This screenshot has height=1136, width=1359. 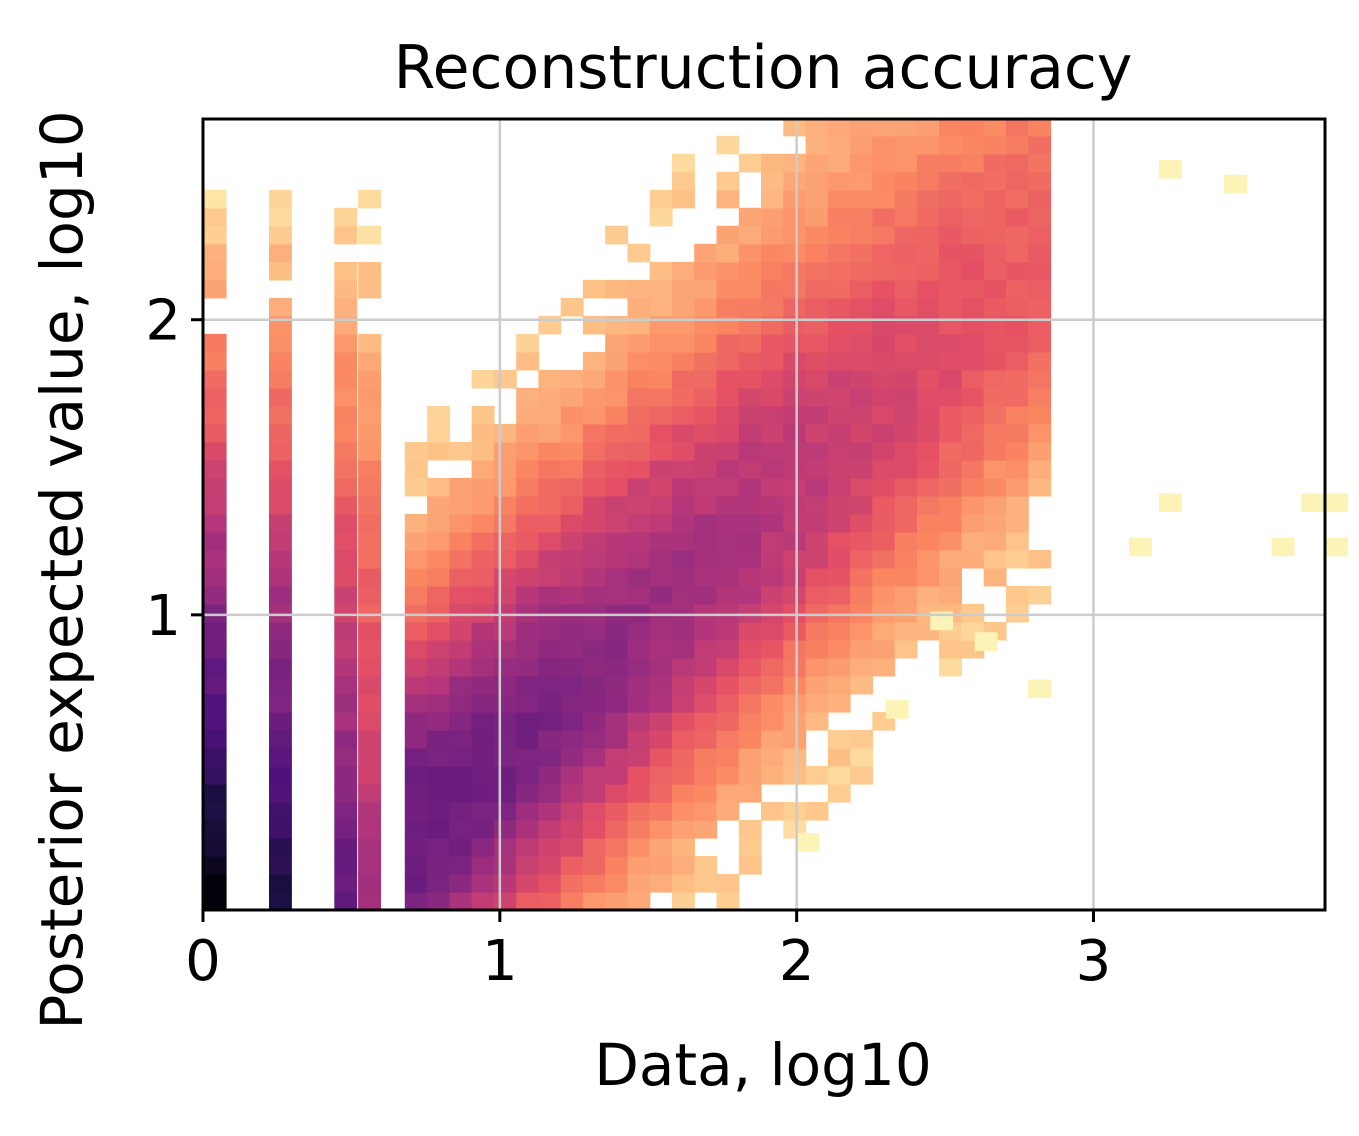 What do you see at coordinates (797, 961) in the screenshot?
I see `x-tick-label: 2` at bounding box center [797, 961].